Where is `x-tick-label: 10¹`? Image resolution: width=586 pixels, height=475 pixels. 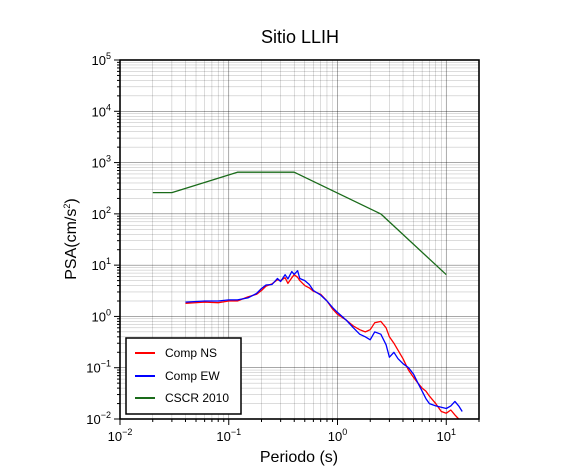
x-tick-label: 10¹ is located at coordinates (446, 435).